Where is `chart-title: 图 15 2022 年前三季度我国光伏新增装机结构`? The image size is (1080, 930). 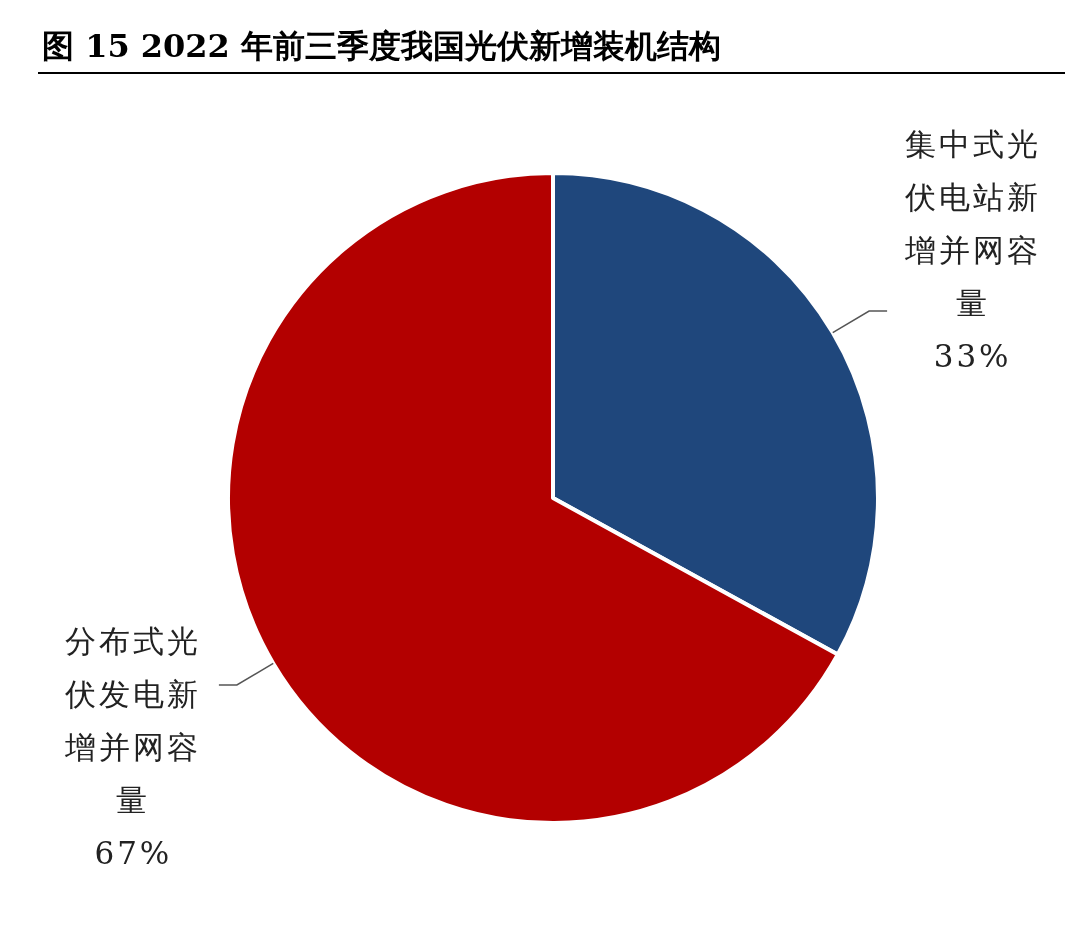 chart-title: 图 15 2022 年前三季度我国光伏新增装机结构 is located at coordinates (382, 46).